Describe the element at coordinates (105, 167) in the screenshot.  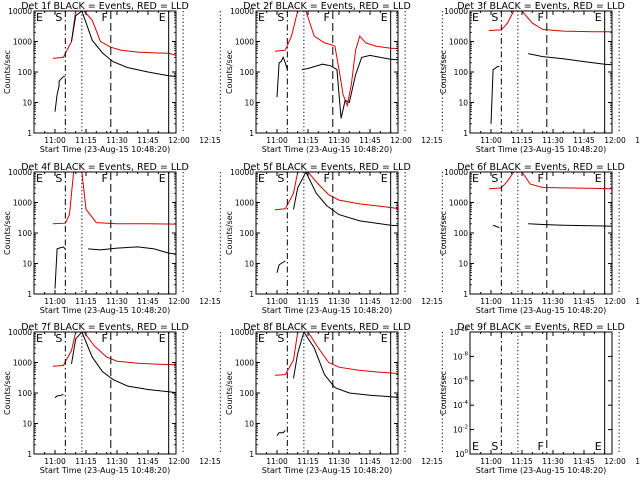
I see `chart-title: Det 4f BLACK = Events, RED = LLD` at that location.